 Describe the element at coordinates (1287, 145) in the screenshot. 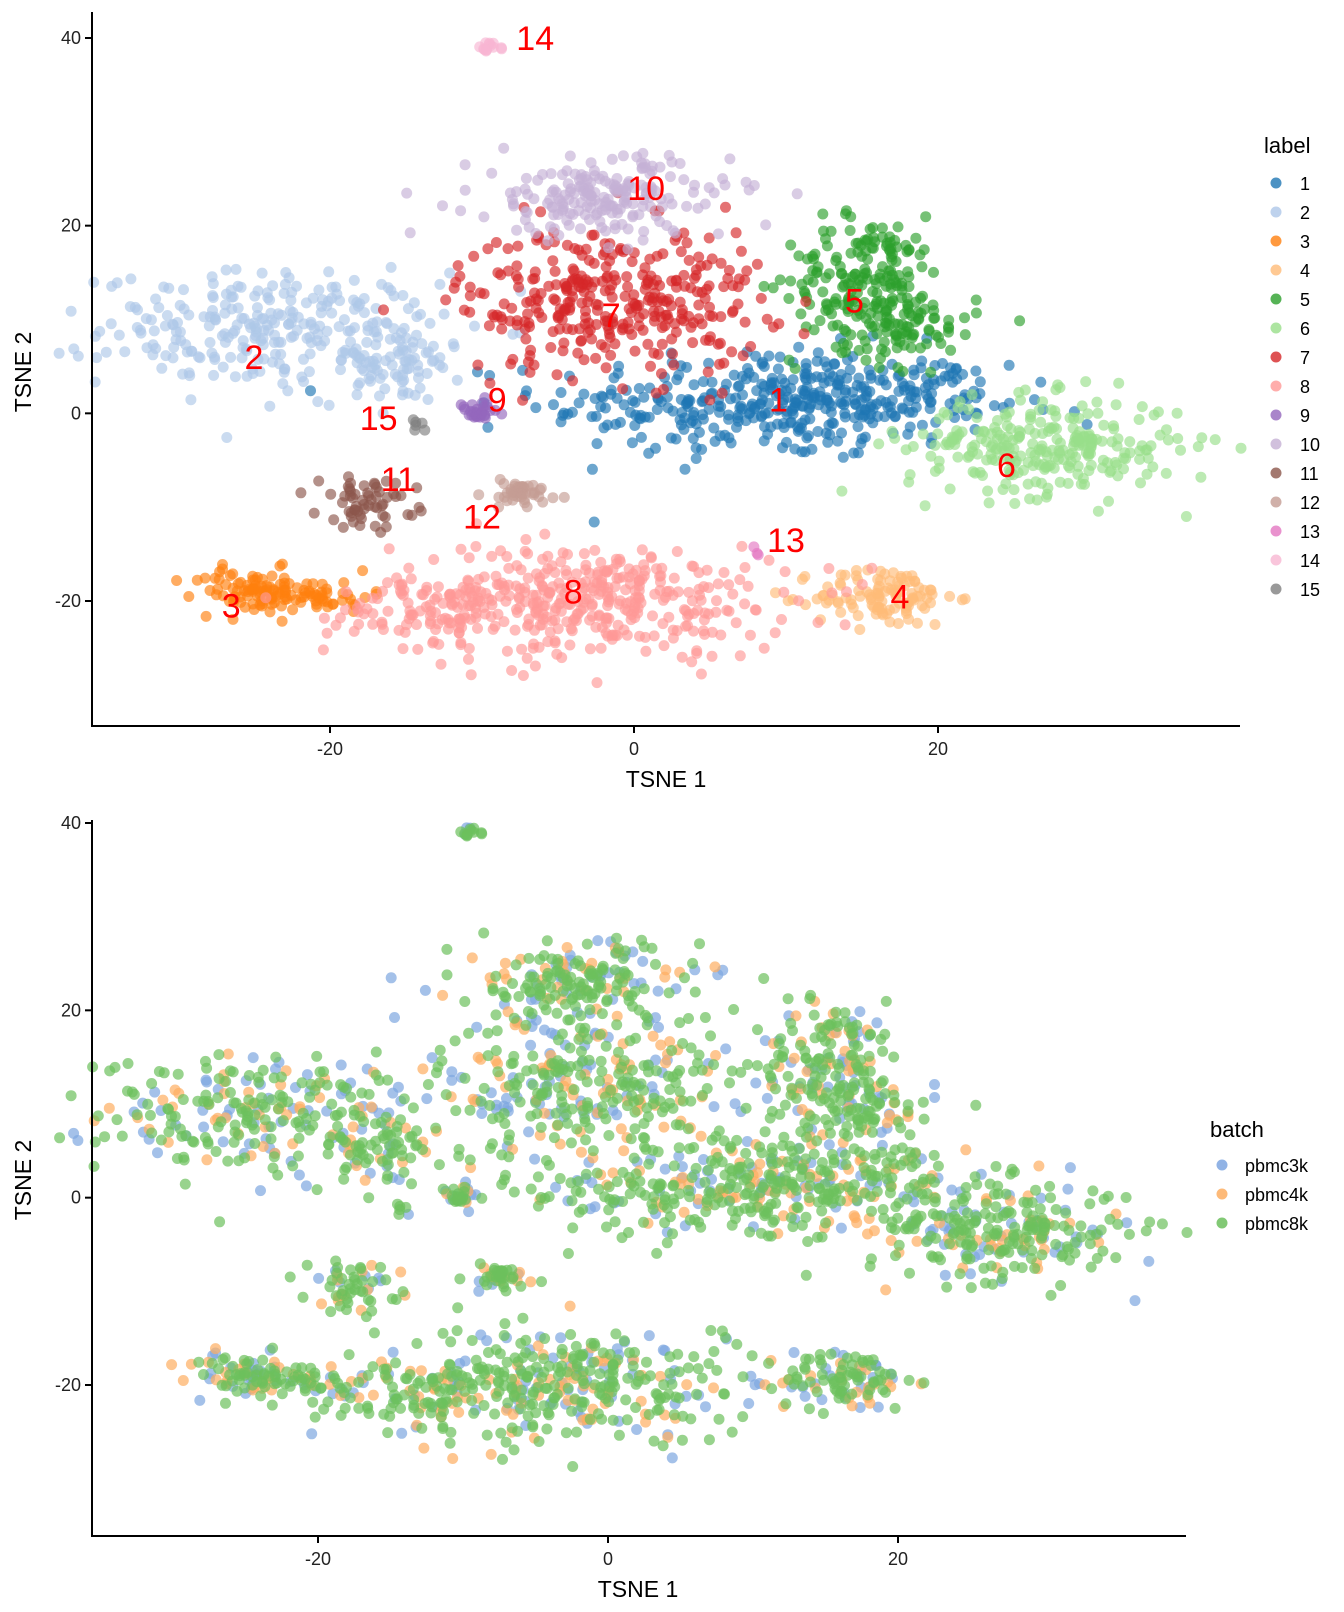

I see `legend-title: label` at that location.